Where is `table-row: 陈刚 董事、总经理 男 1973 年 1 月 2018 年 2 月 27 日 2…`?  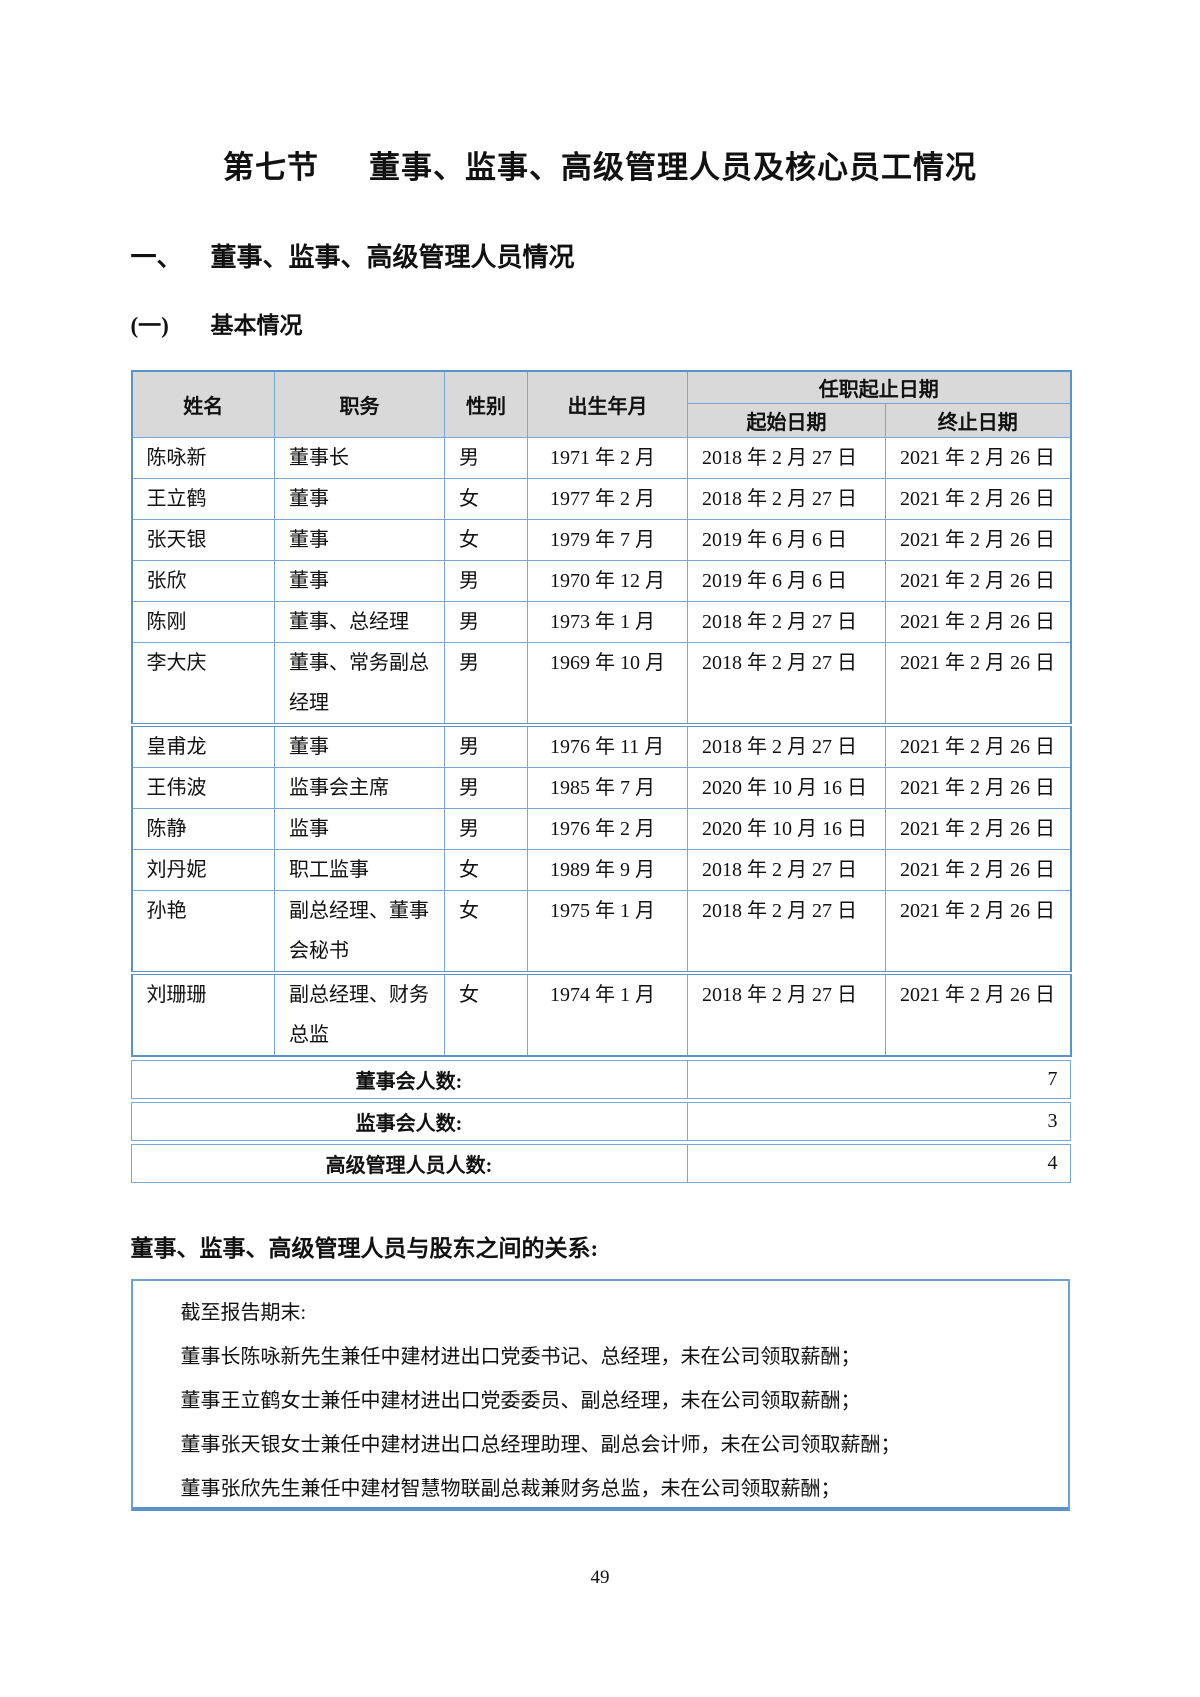 table-row: 陈刚 董事、总经理 男 1973 年 1 月 2018 年 2 月 27 日 2… is located at coordinates (601, 621).